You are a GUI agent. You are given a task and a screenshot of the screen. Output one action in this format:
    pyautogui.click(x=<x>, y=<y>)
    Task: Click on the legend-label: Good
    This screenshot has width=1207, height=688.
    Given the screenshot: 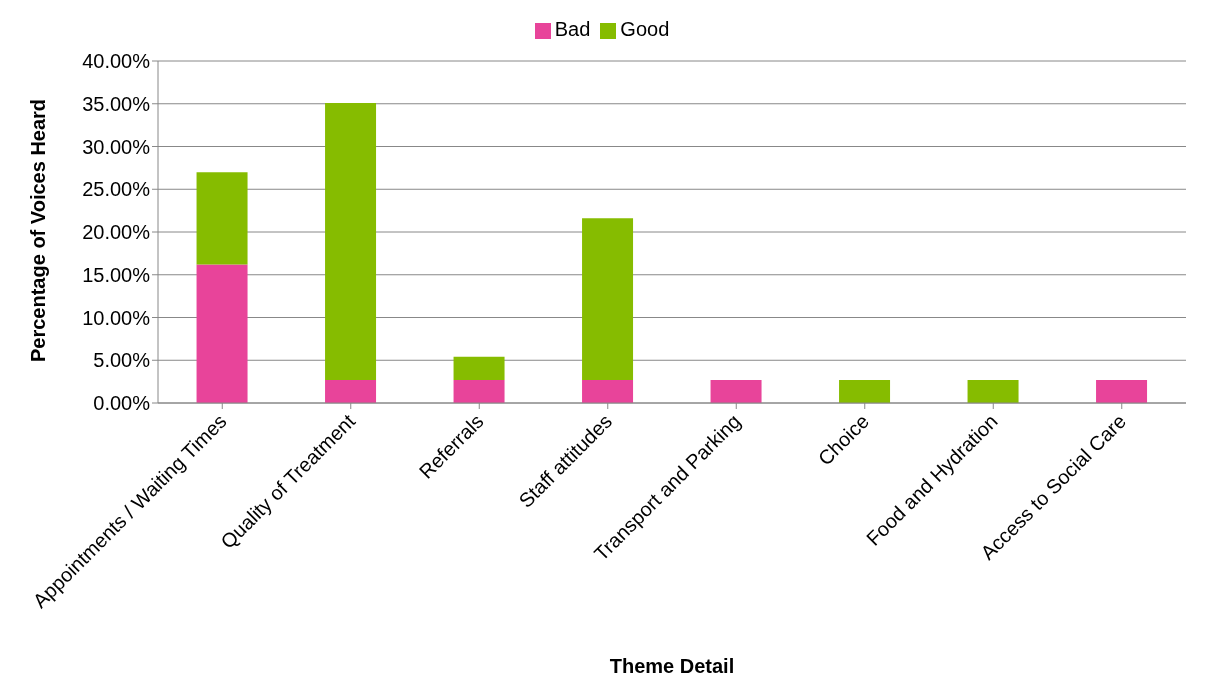 What is the action you would take?
    pyautogui.click(x=645, y=29)
    